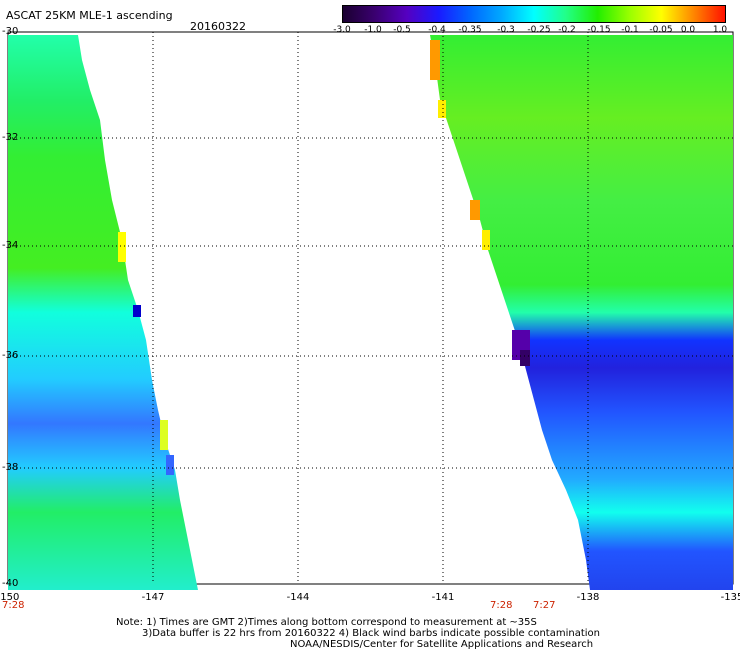 The width and height of the screenshot is (740, 650). What do you see at coordinates (10, 583) in the screenshot?
I see `lat-tick-label: -40` at bounding box center [10, 583].